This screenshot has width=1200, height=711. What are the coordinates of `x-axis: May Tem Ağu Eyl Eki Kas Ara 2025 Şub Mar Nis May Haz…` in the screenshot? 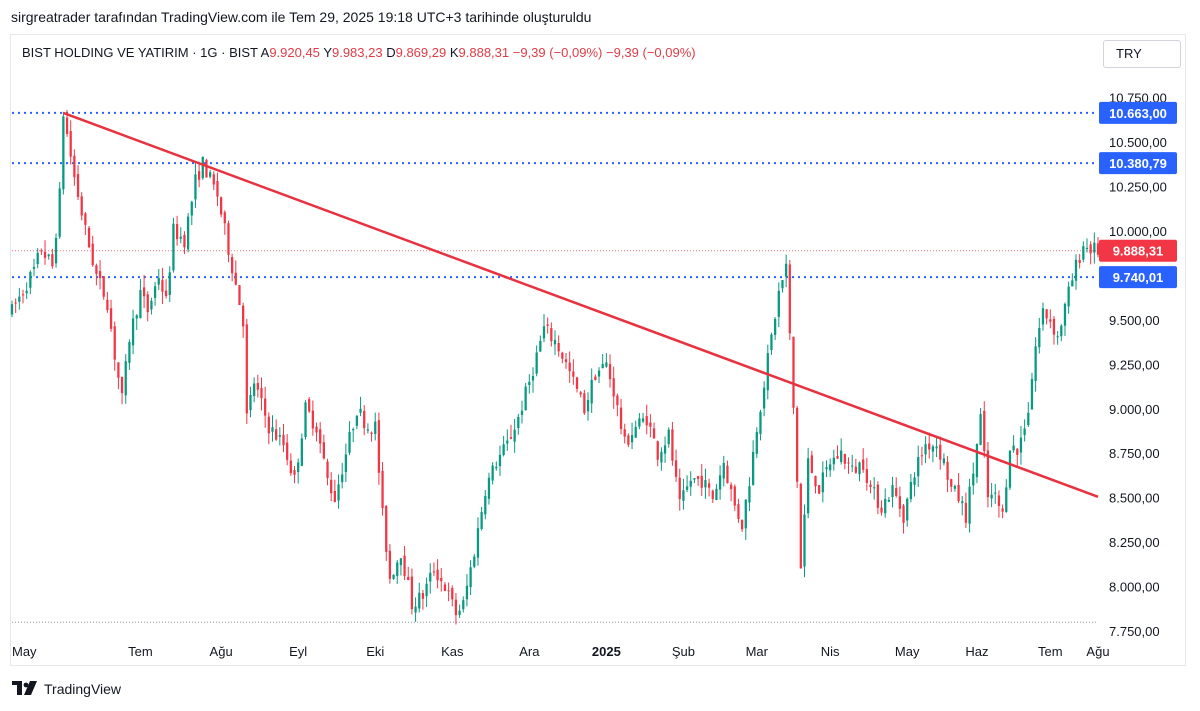 It's located at (561, 651).